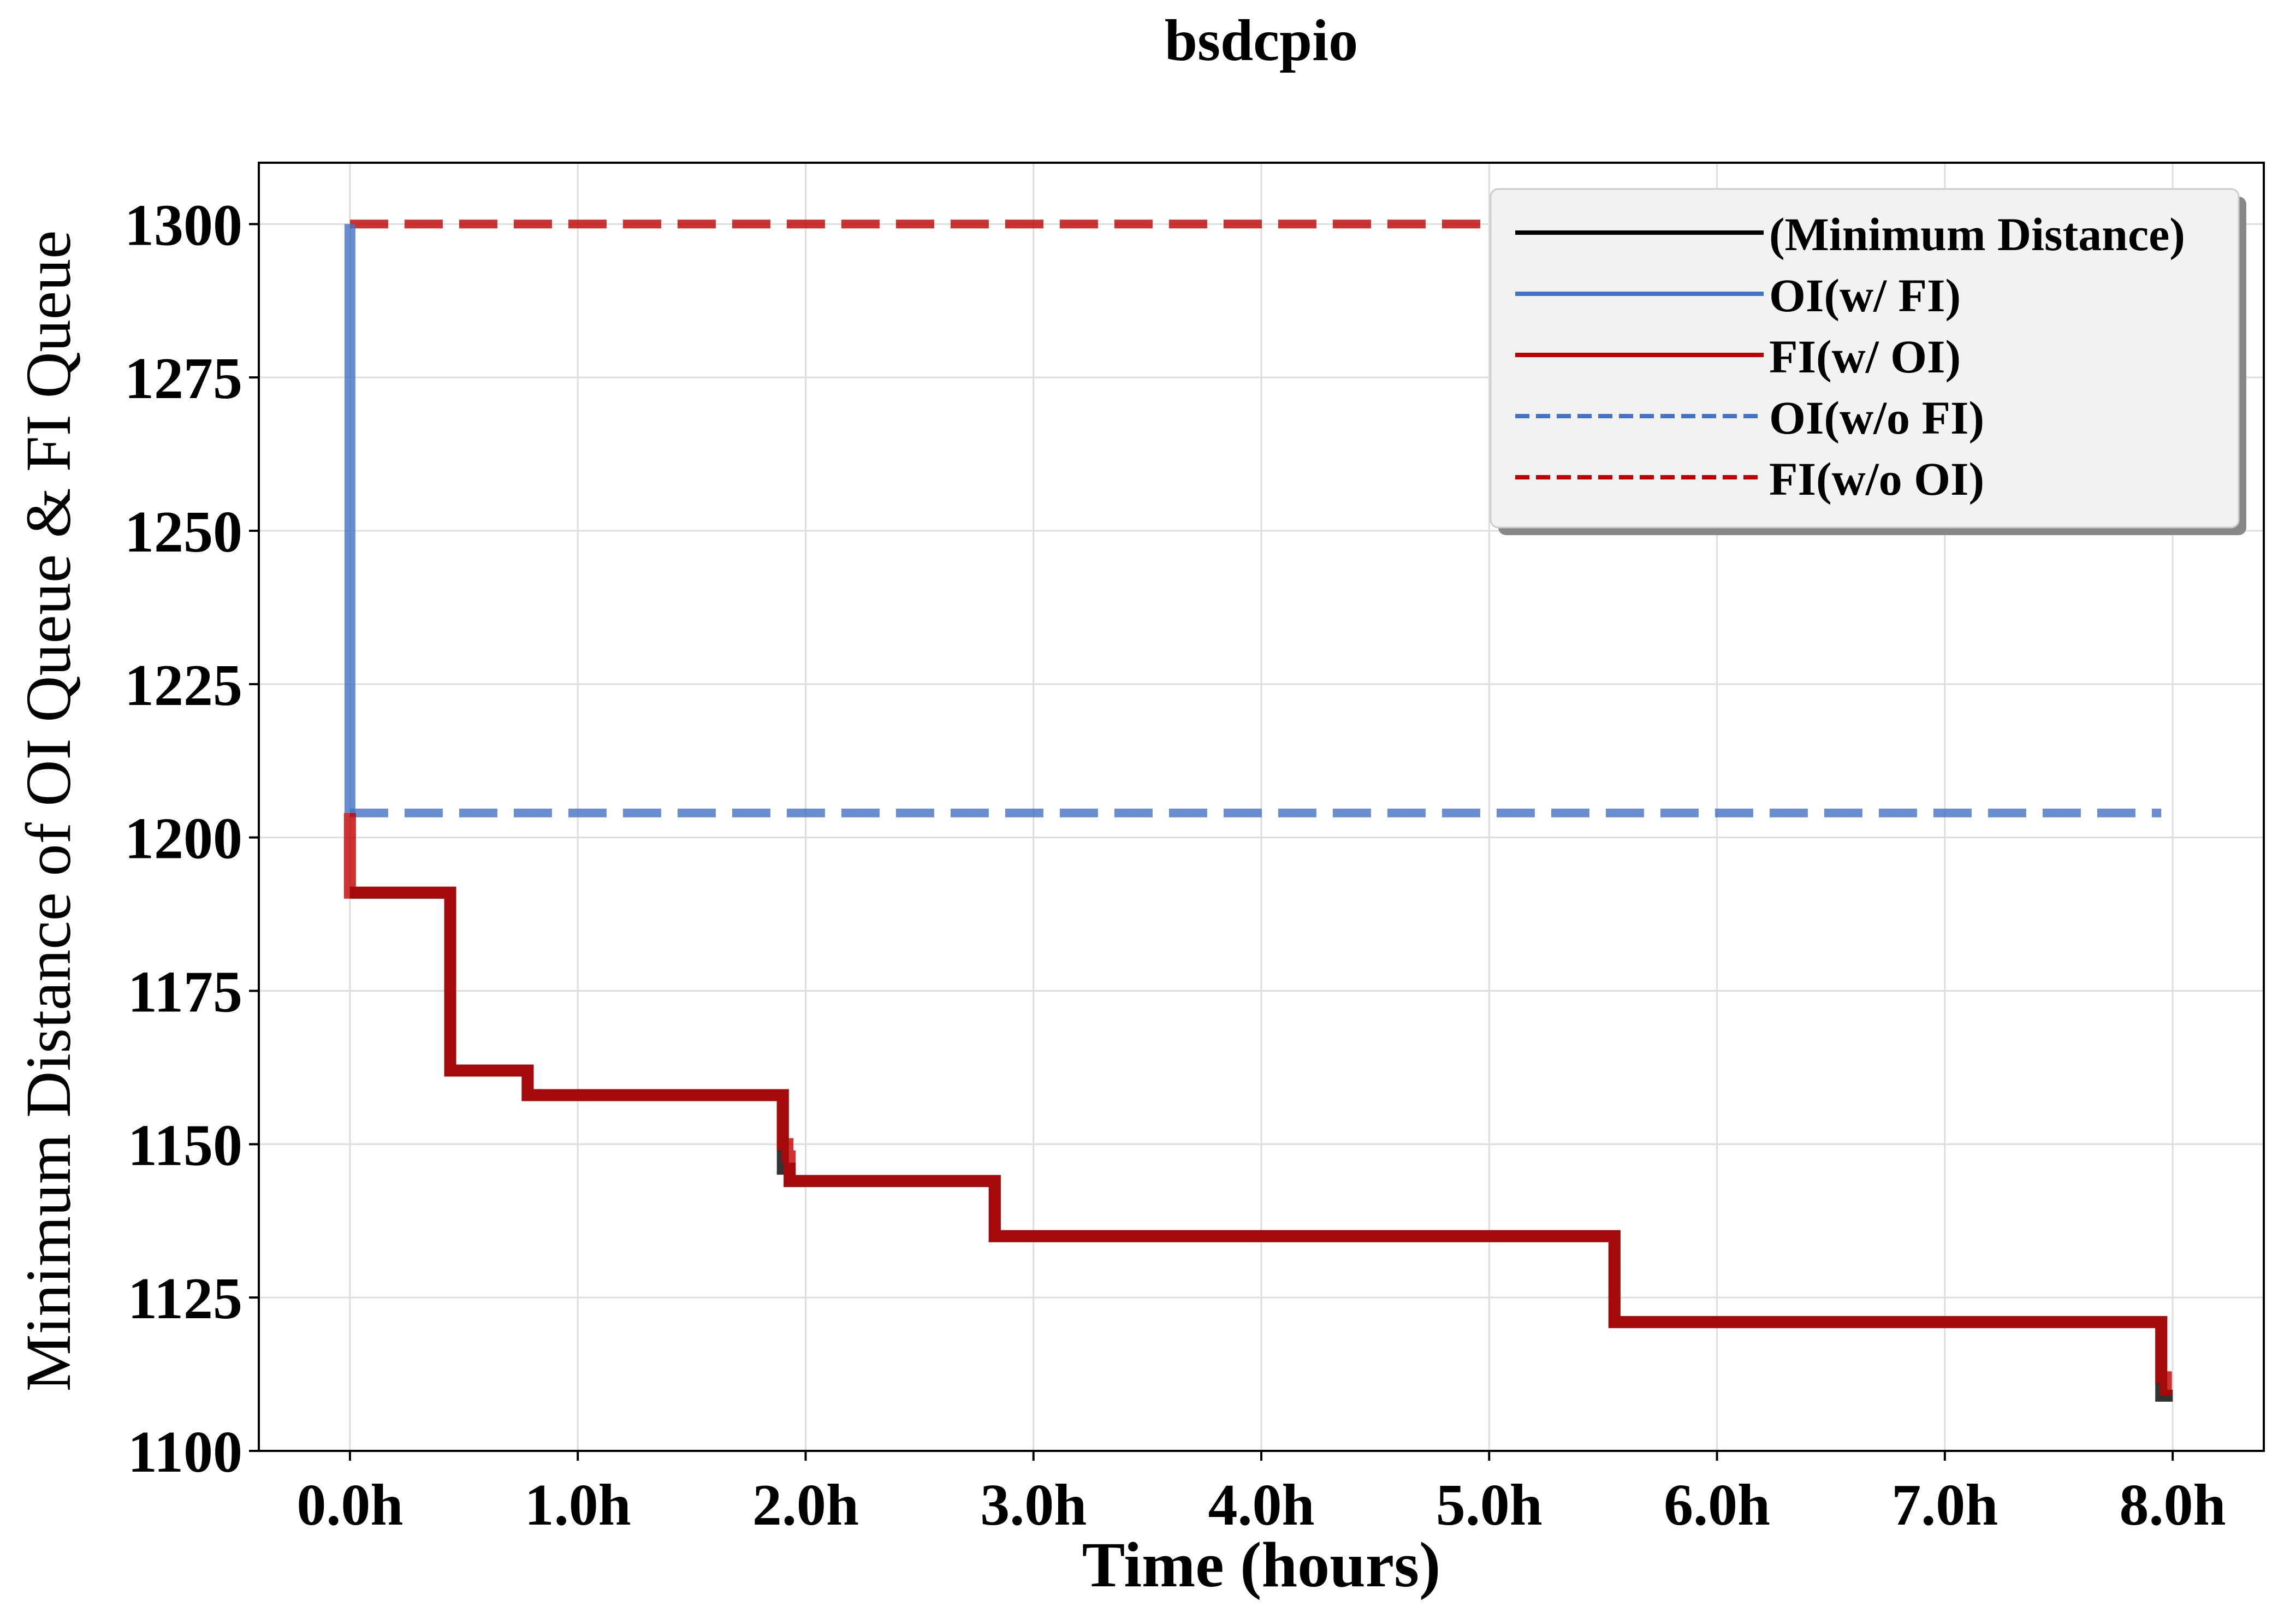 This screenshot has width=2278, height=1624. Describe the element at coordinates (1261, 1505) in the screenshot. I see `x-tick-label: 4.0h` at that location.